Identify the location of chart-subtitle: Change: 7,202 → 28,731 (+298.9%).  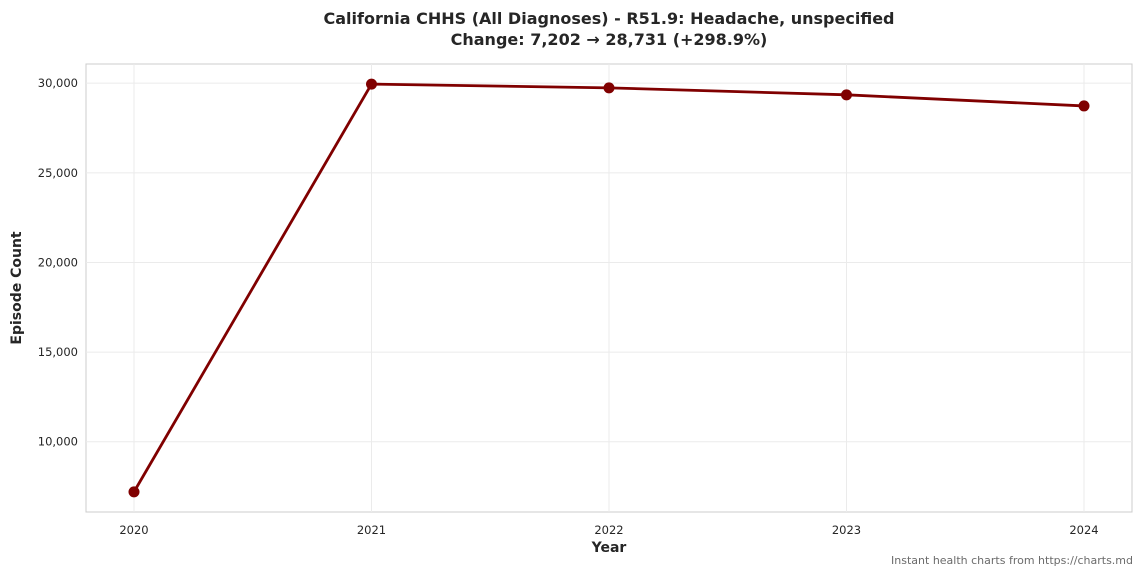
(609, 39).